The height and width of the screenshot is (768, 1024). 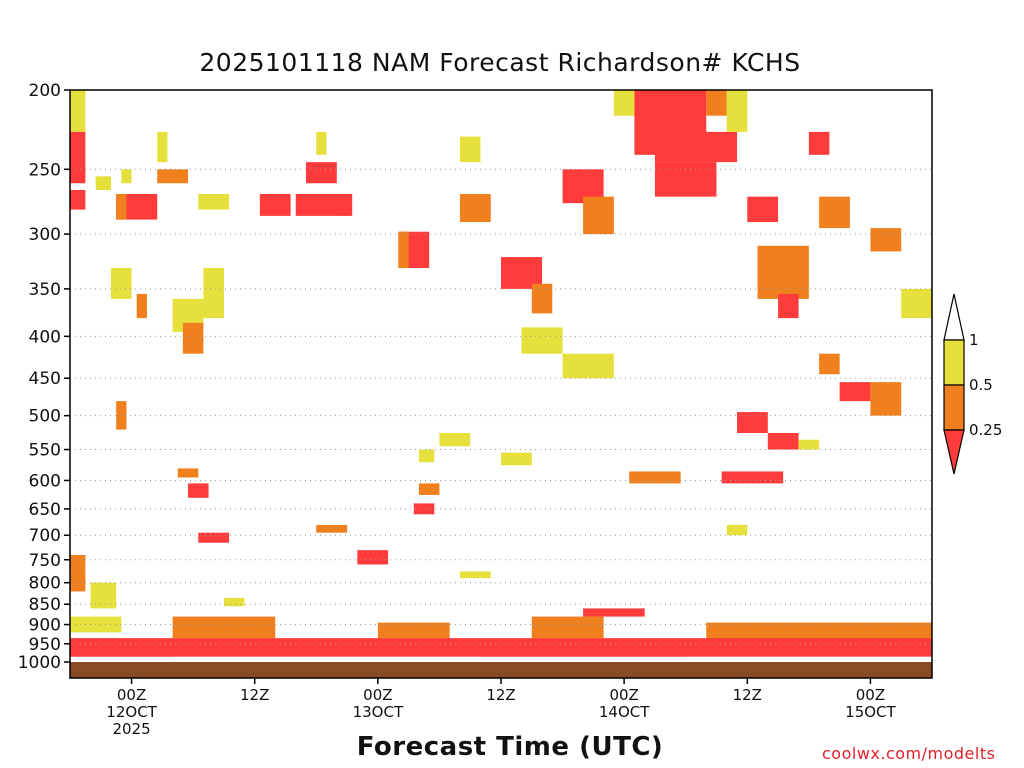 What do you see at coordinates (45, 510) in the screenshot?
I see `ytick-label-650: 650` at bounding box center [45, 510].